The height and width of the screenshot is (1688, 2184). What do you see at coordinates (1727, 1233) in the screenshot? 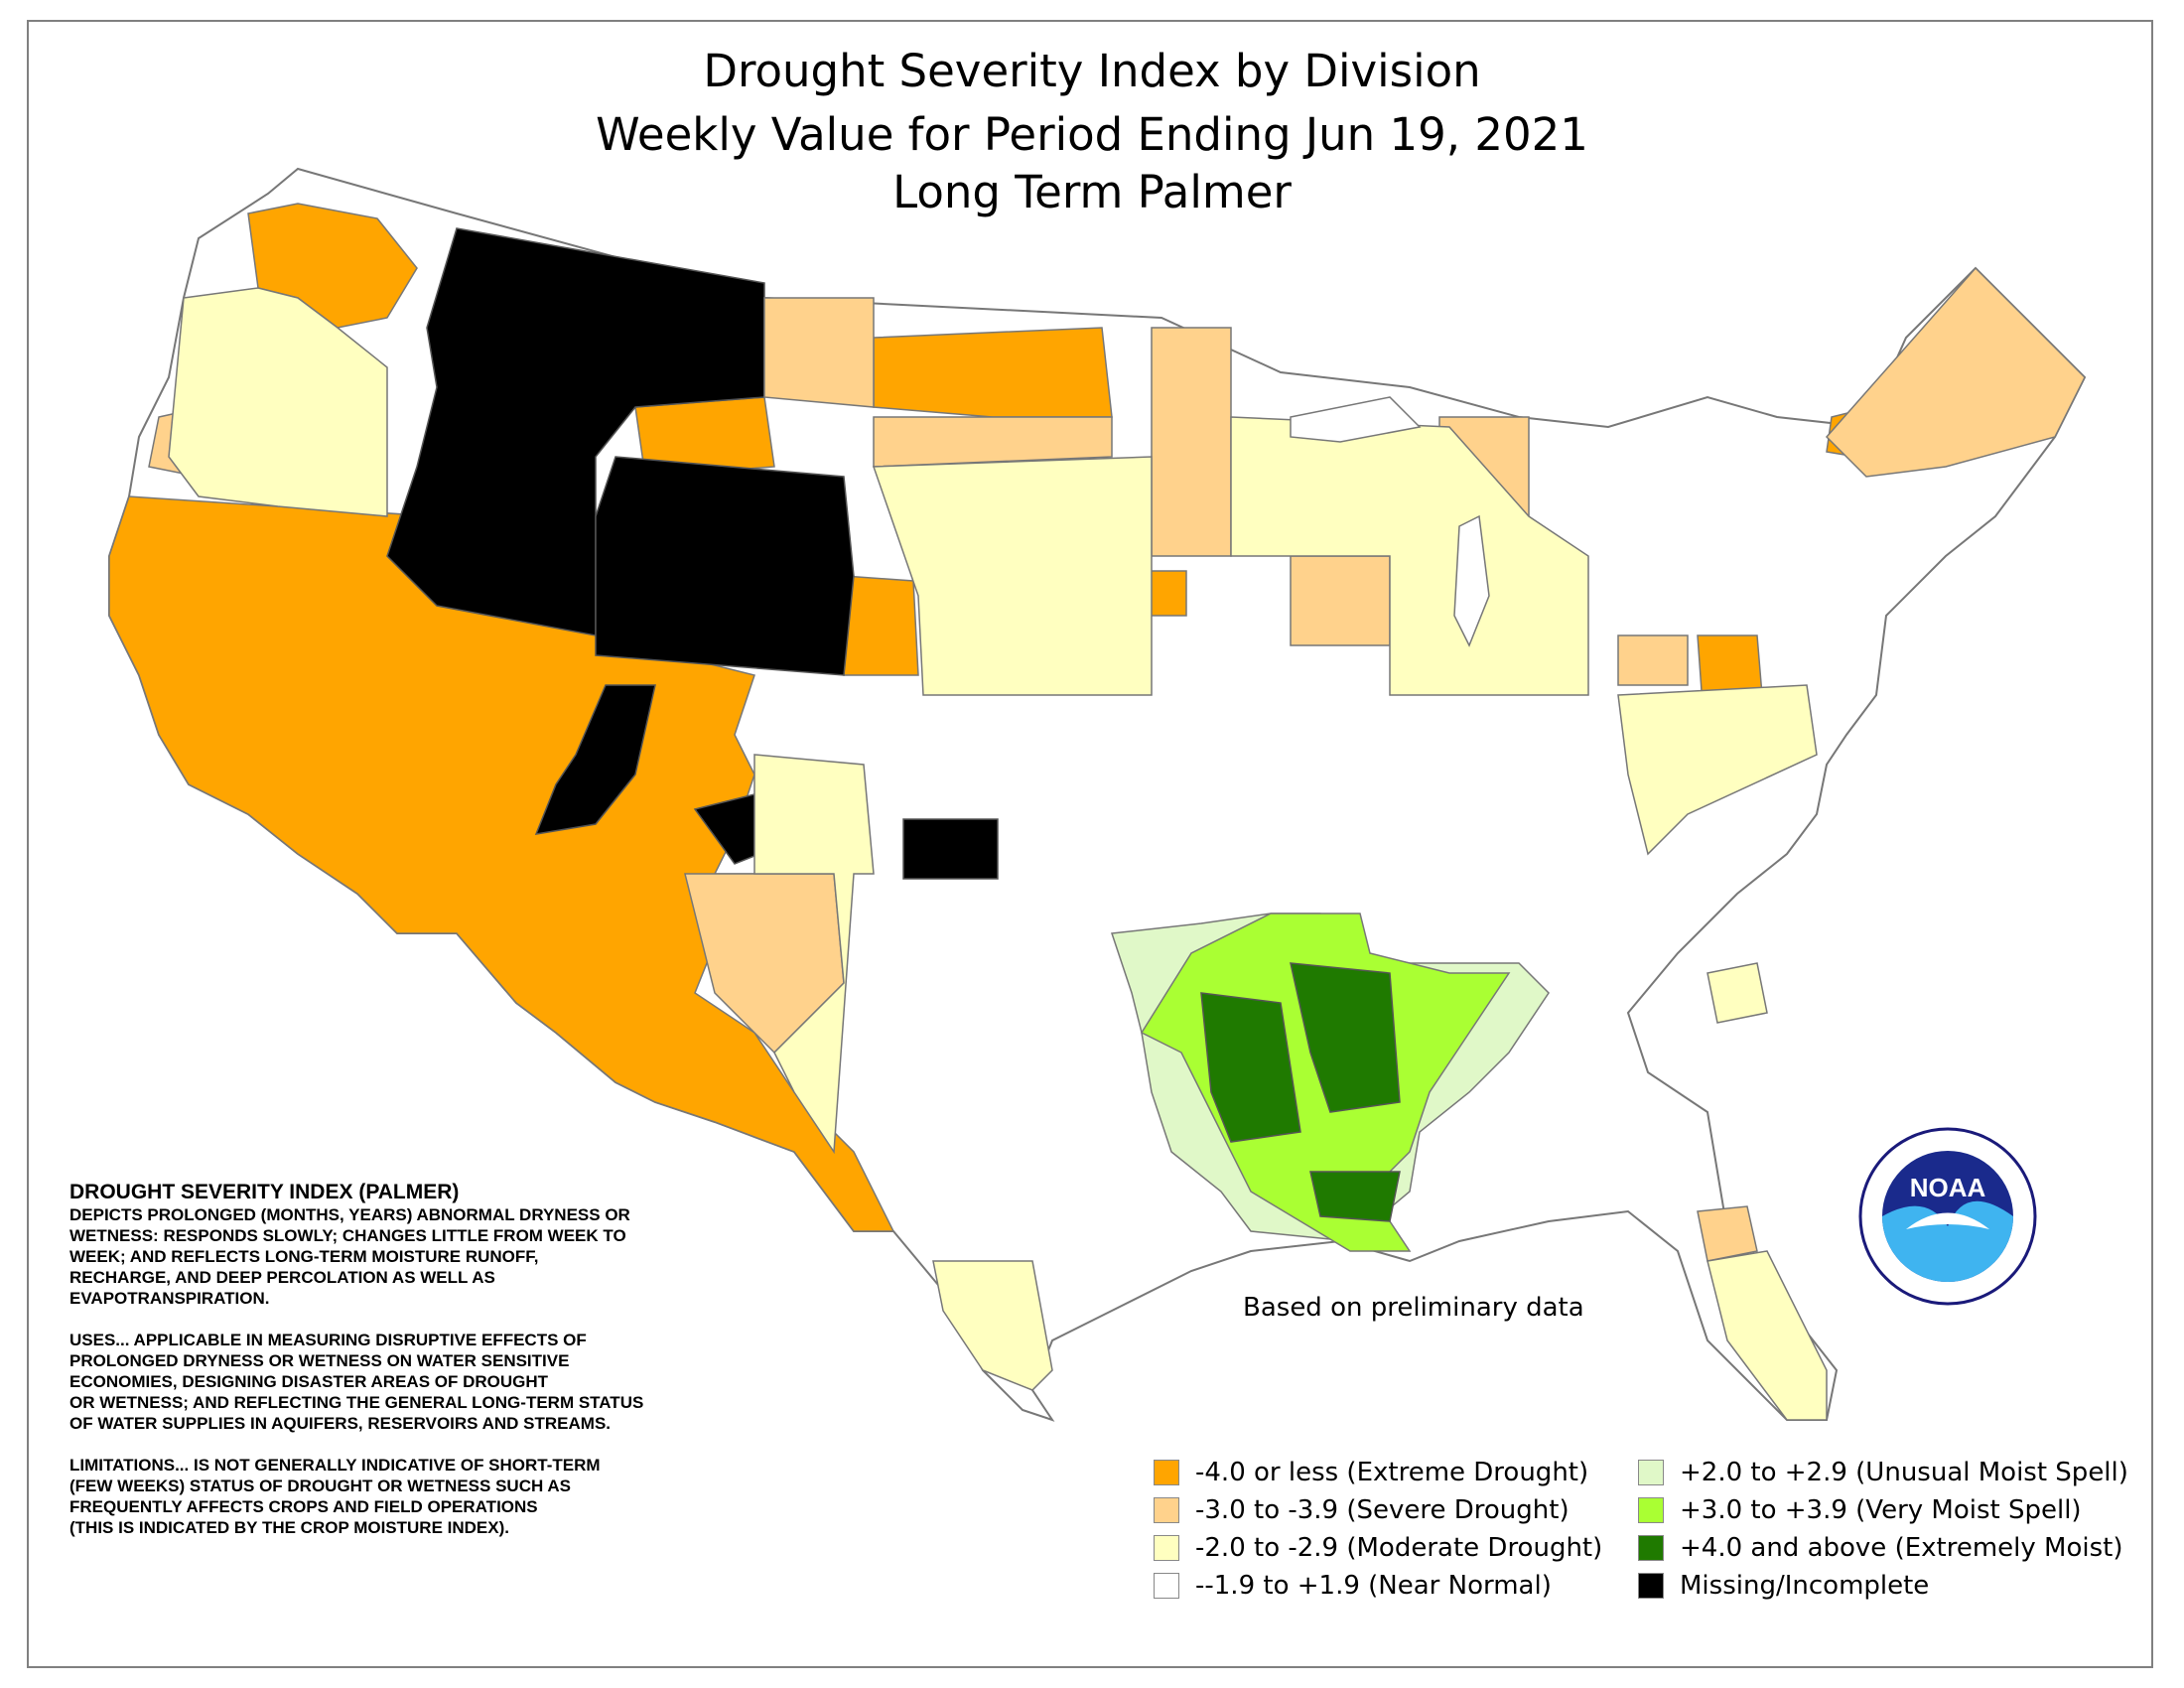
I see `region-severe-fl` at bounding box center [1727, 1233].